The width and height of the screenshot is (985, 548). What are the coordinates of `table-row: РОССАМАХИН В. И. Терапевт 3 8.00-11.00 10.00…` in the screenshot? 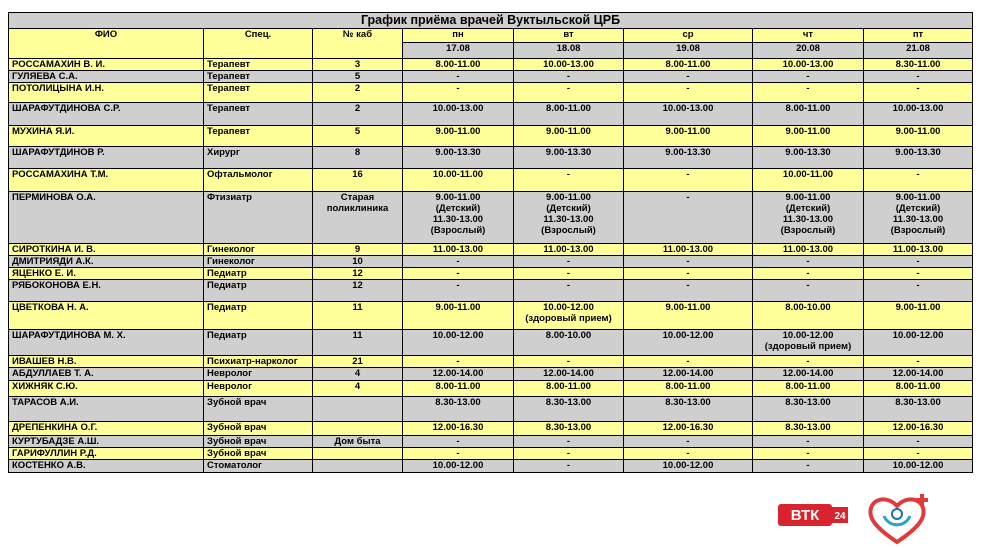 It's located at (491, 64).